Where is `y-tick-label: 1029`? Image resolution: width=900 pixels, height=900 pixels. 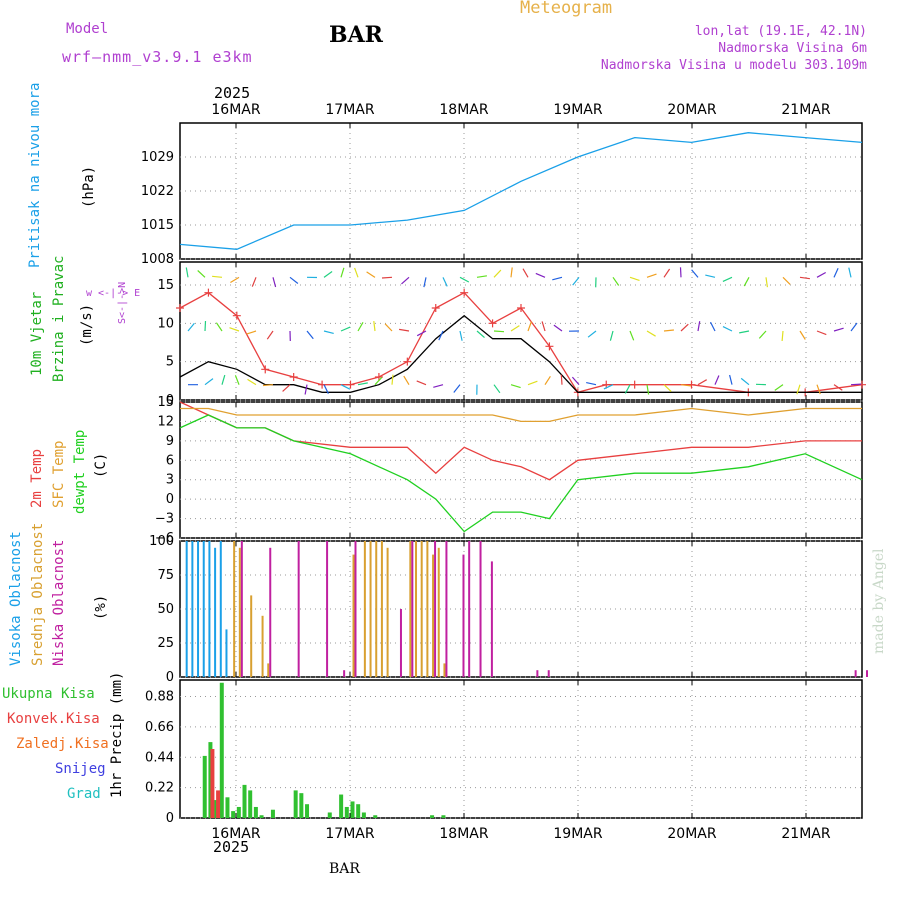 y-tick-label: 1029 is located at coordinates (157, 157).